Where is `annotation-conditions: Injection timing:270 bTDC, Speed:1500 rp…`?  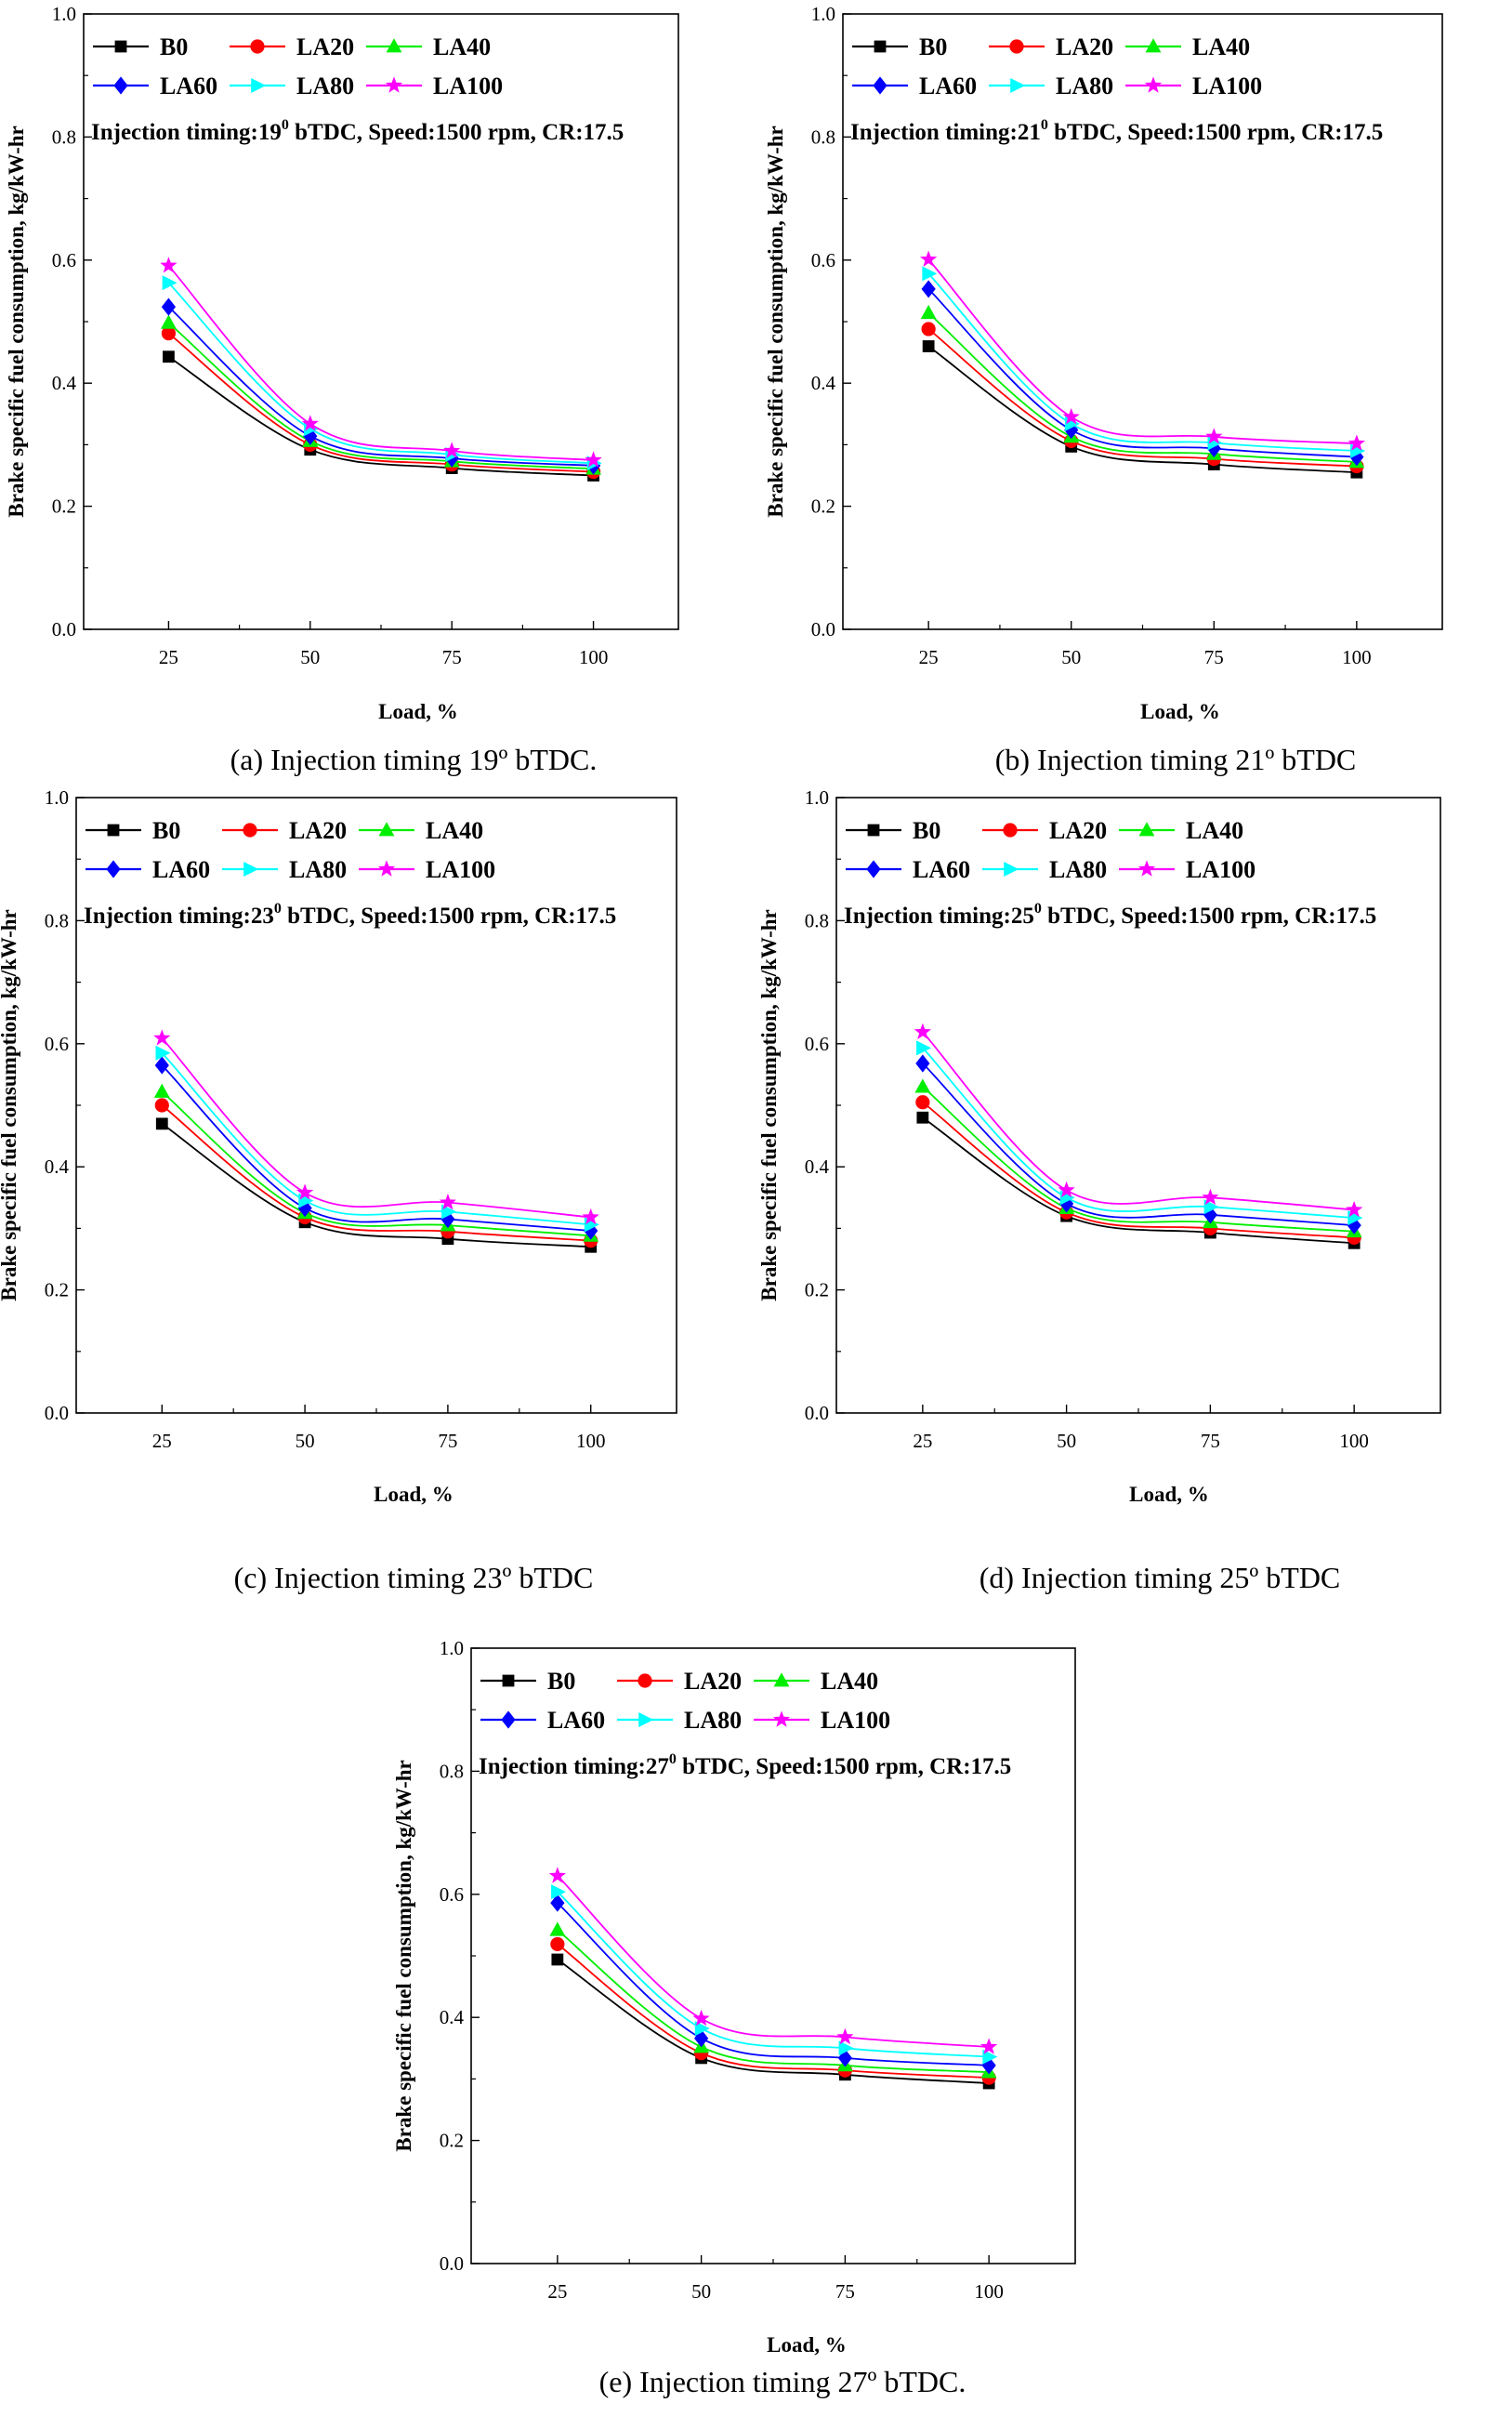 annotation-conditions: Injection timing:270 bTDC, Speed:1500 rp… is located at coordinates (745, 1765).